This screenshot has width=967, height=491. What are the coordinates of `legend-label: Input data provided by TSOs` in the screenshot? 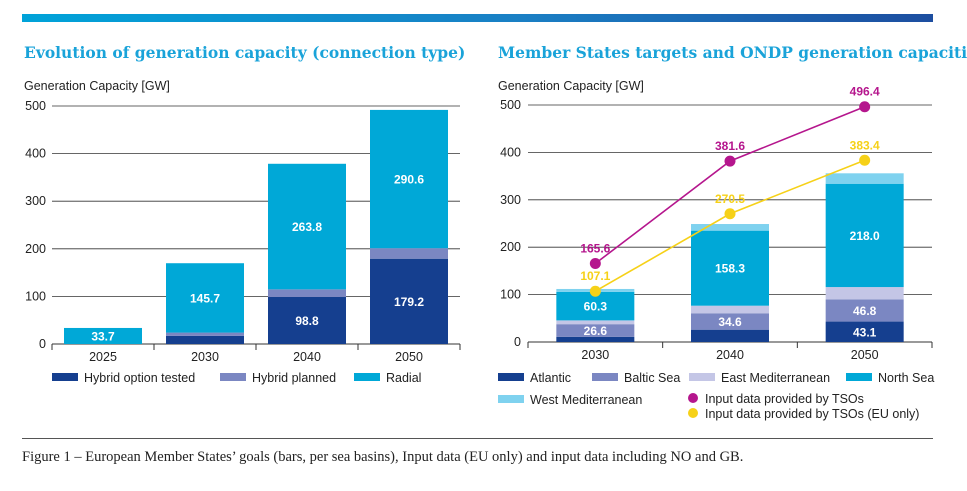 It's located at (784, 399).